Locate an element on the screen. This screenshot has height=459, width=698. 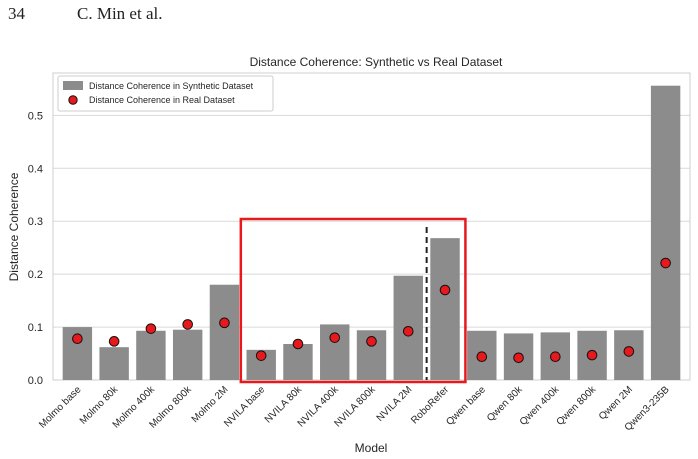
y-tick-label: 0.0 is located at coordinates (35, 381).